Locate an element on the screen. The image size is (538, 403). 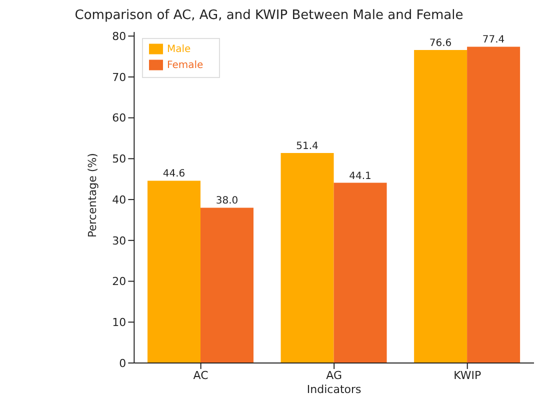
data-label: 44.1 is located at coordinates (360, 176).